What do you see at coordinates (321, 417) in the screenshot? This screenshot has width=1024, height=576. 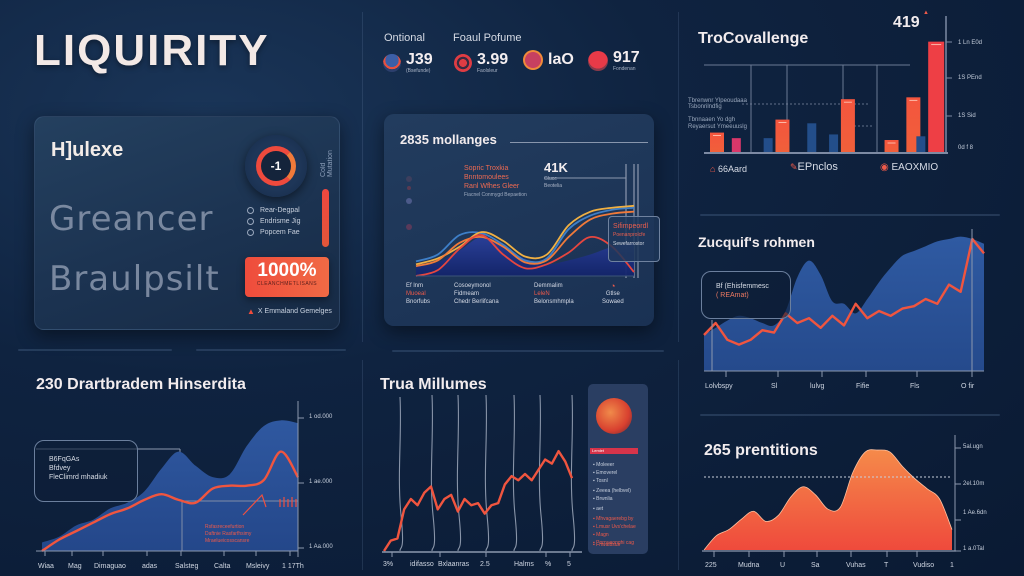 I see `y-tick: 1 od.000` at bounding box center [321, 417].